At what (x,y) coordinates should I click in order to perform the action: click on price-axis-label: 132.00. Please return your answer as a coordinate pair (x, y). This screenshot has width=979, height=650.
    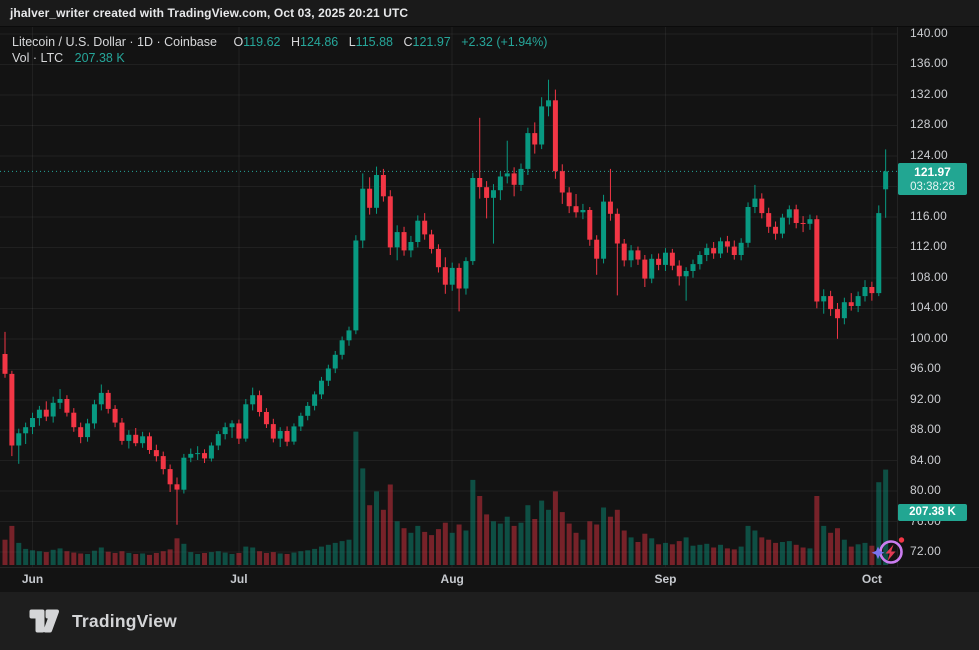
    Looking at the image, I should click on (929, 93).